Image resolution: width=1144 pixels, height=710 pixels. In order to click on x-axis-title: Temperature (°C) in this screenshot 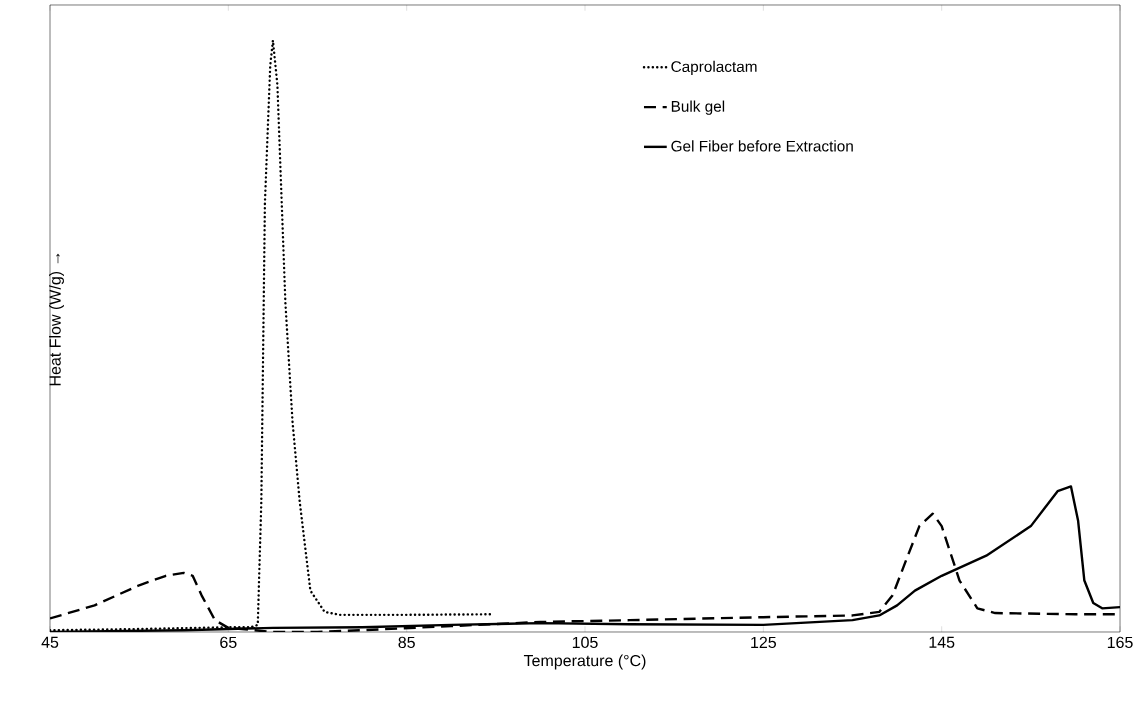, I will do `click(584, 662)`.